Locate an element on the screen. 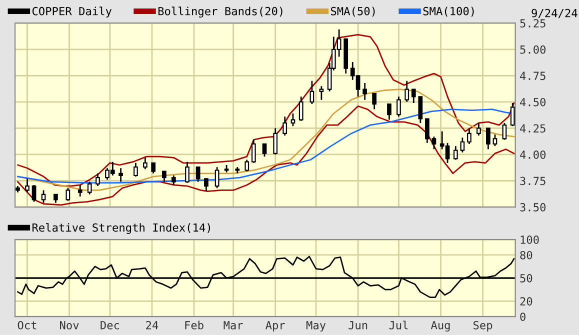 This screenshot has height=335, width=579. y-tick-label: 0 is located at coordinates (523, 316).